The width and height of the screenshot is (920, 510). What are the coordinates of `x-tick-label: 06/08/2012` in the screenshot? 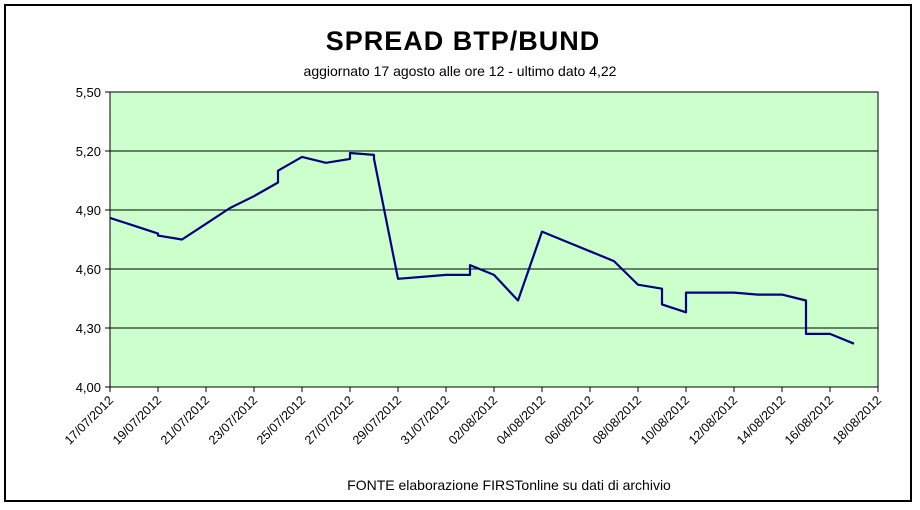 It's located at (569, 420).